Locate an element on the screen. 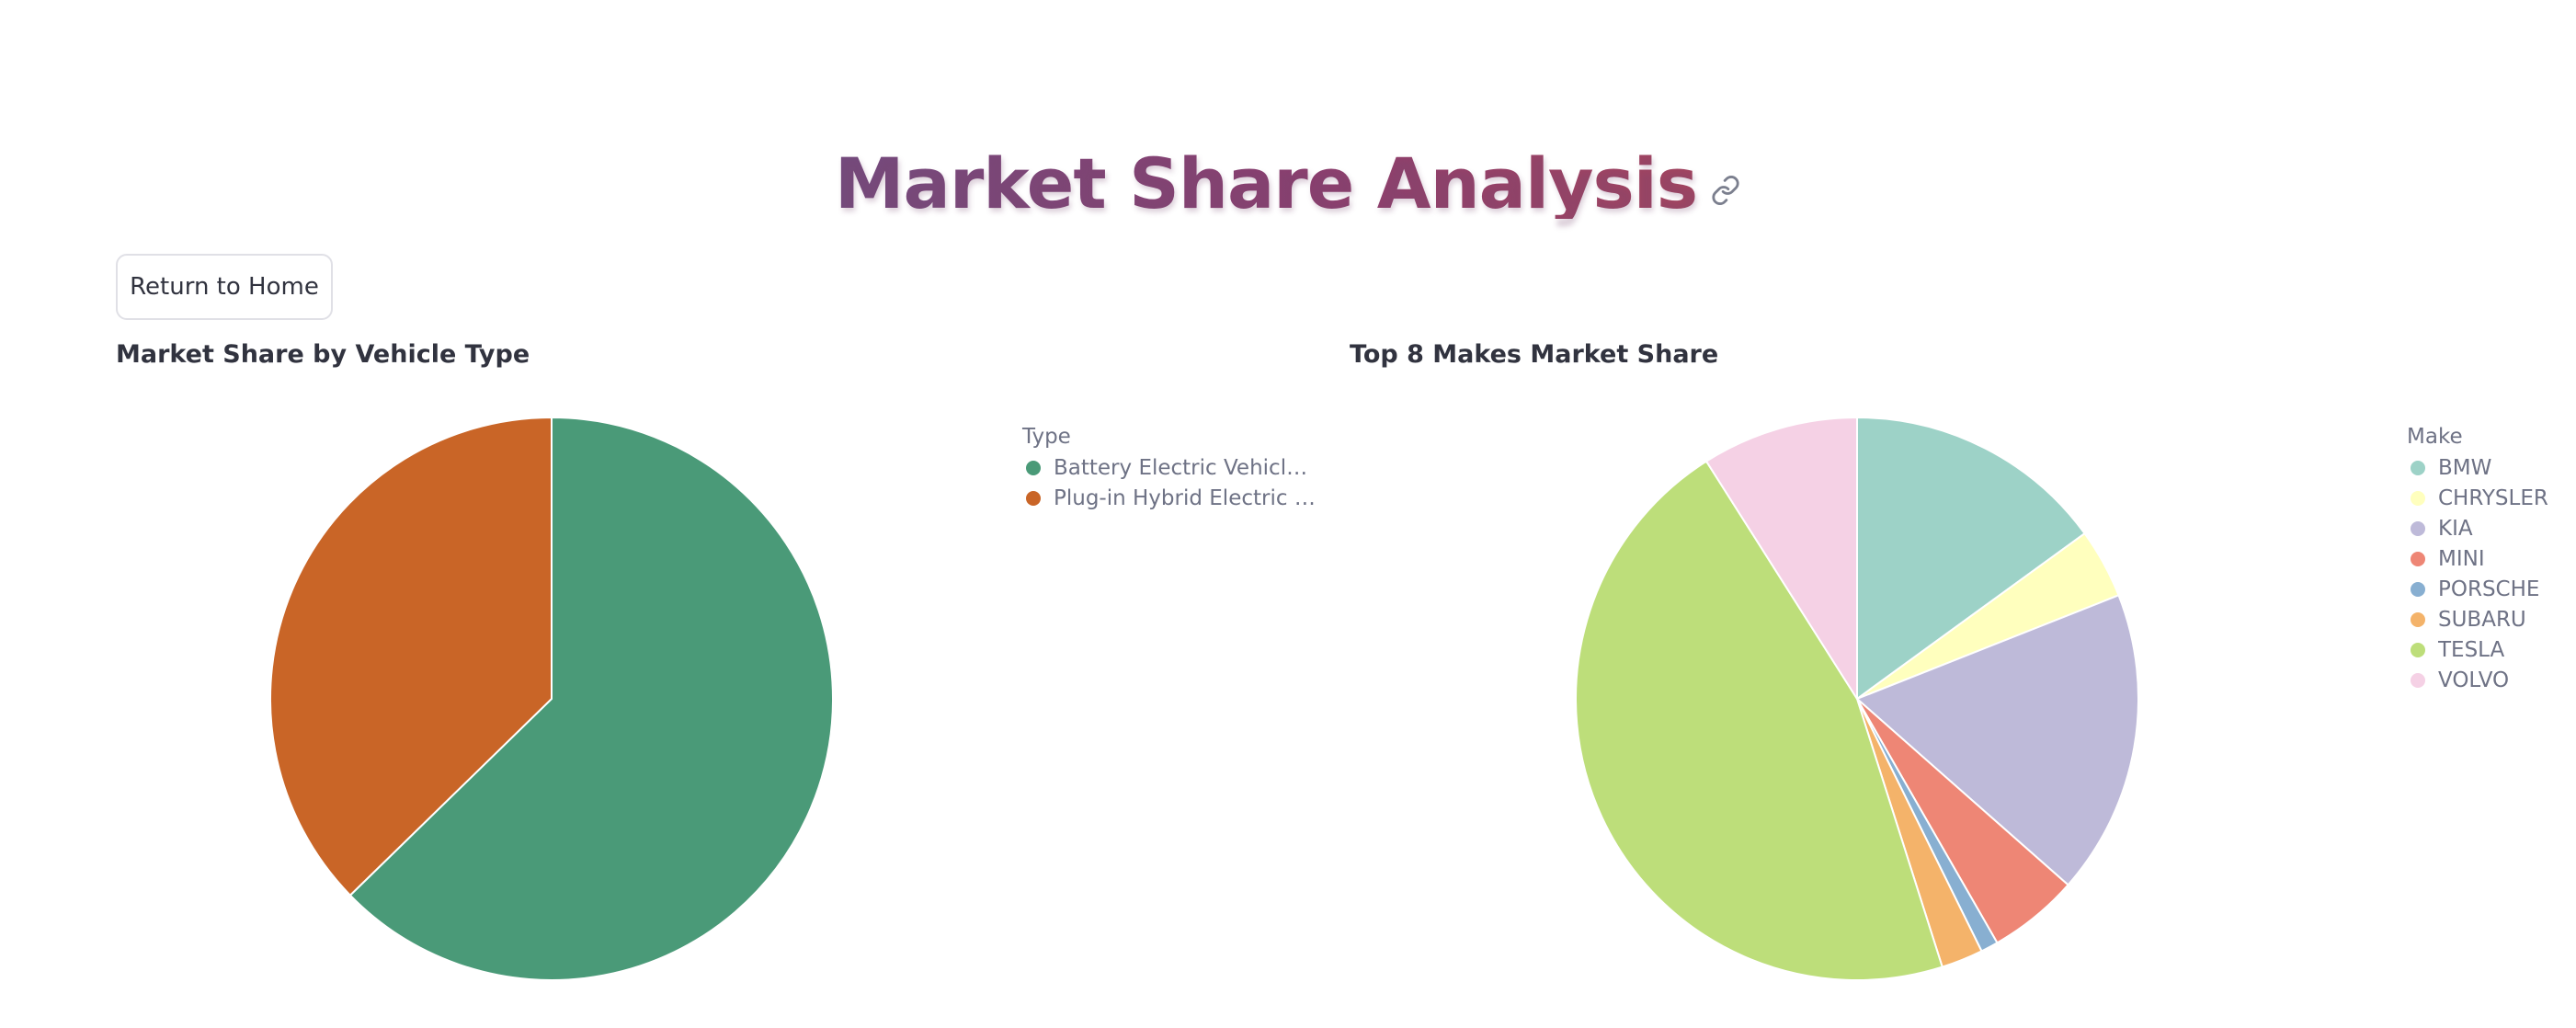 The width and height of the screenshot is (2576, 1028). pie-slice-battery-electric-vehicle is located at coordinates (591, 698).